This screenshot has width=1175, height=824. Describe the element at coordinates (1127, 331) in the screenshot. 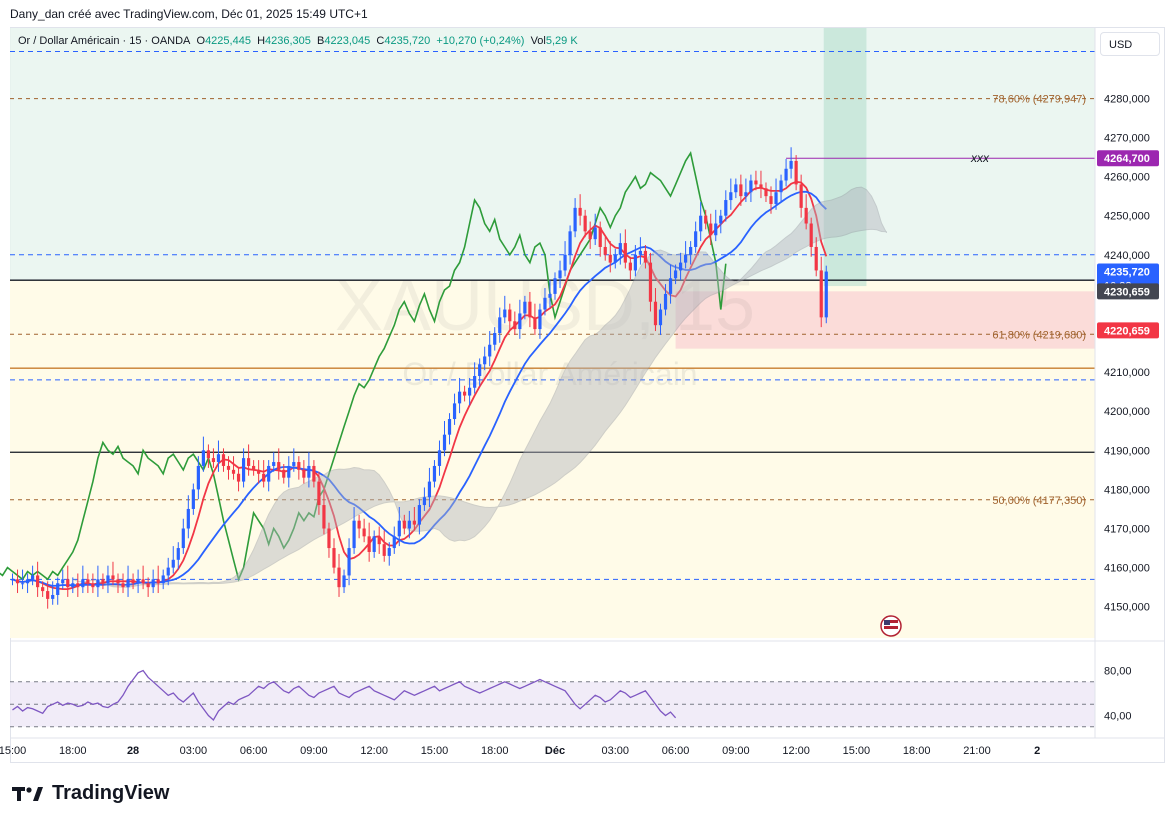

I see `price-badge-label: 4220,659` at that location.